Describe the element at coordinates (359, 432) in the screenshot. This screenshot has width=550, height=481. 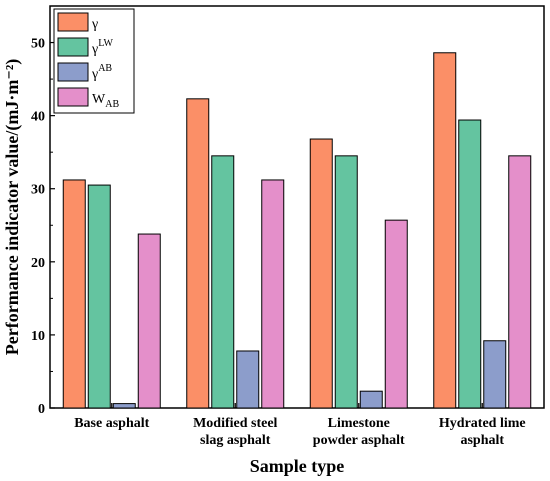
I see `x-tick-label: Limestone powder asphalt` at that location.